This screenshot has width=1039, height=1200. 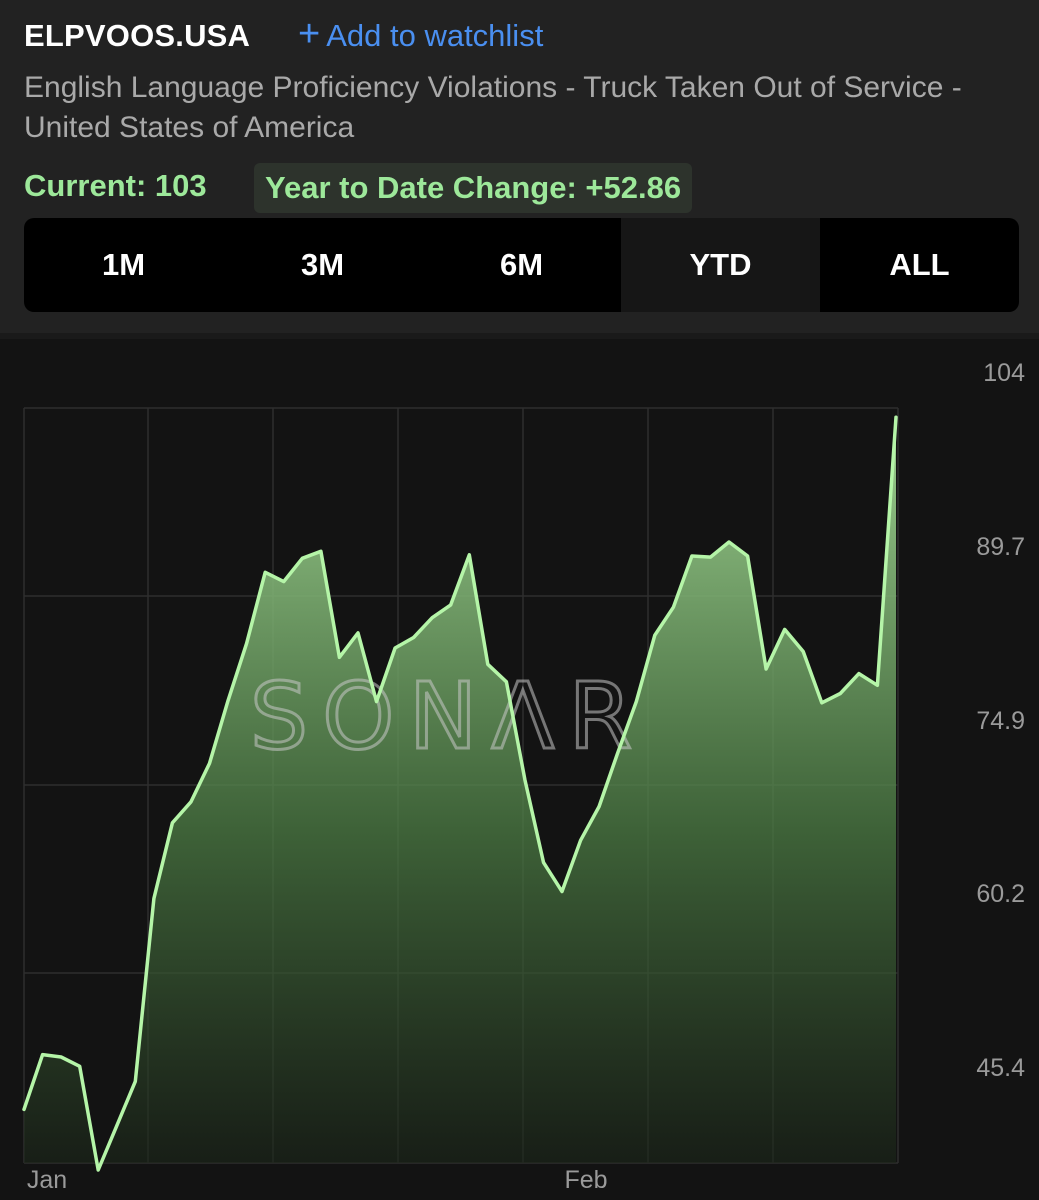 I want to click on y-tick-label: 89.7, so click(x=1000, y=547).